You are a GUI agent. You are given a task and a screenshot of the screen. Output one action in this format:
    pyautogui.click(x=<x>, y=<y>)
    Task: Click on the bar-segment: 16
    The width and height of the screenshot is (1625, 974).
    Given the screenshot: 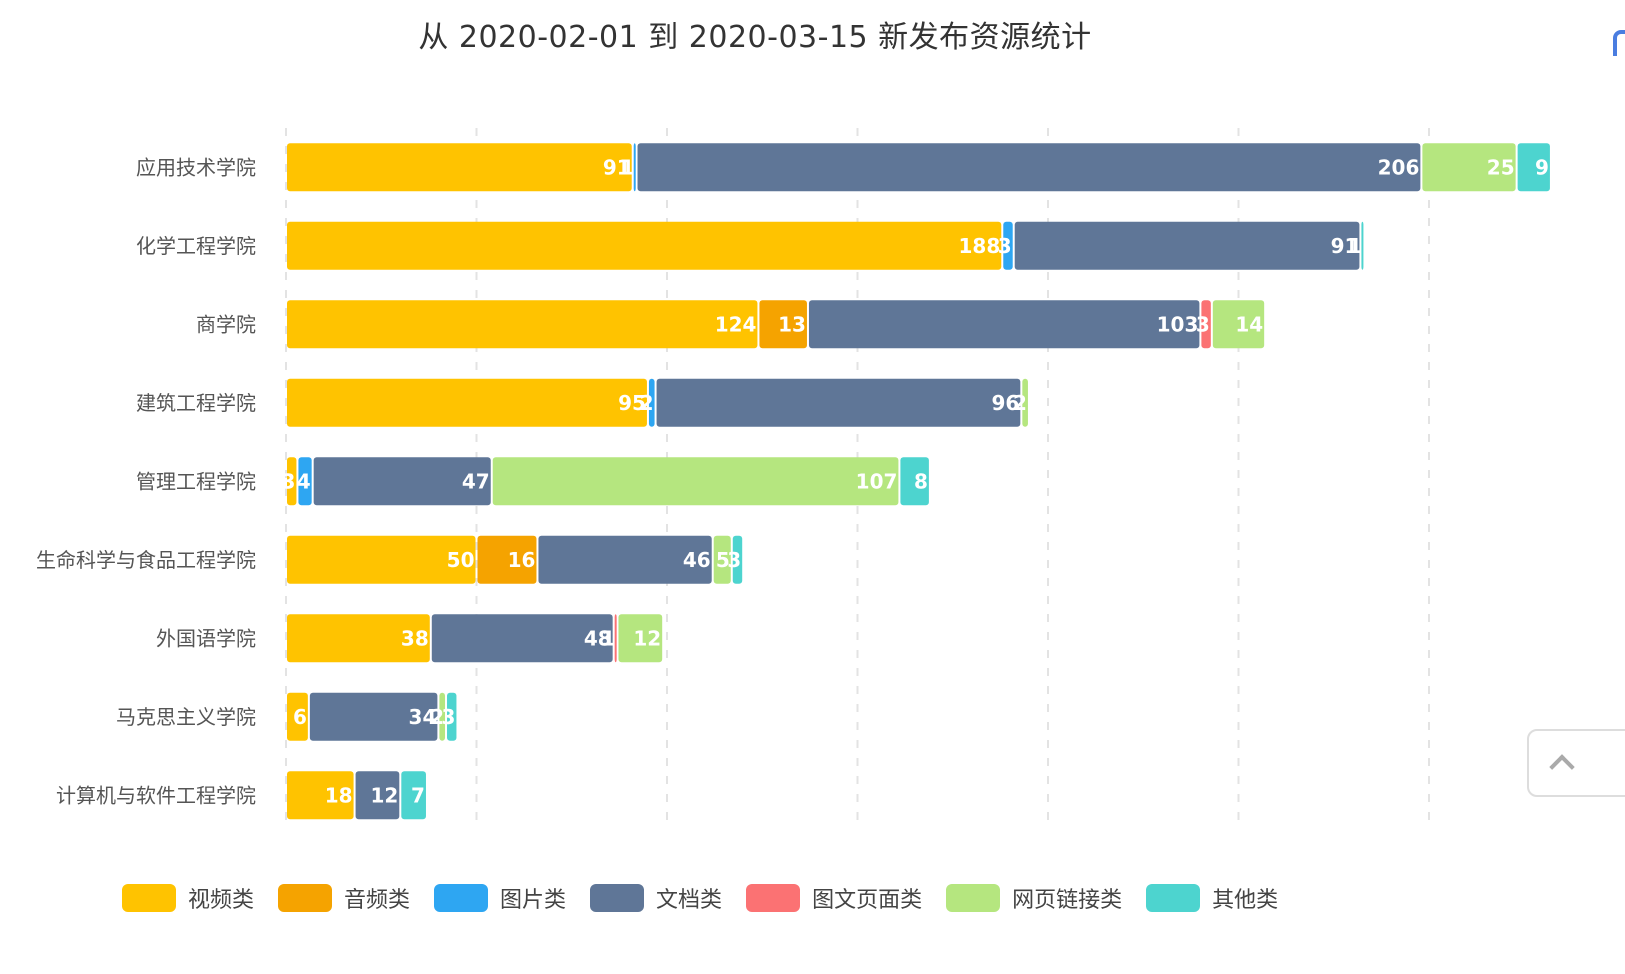 What is the action you would take?
    pyautogui.click(x=507, y=559)
    